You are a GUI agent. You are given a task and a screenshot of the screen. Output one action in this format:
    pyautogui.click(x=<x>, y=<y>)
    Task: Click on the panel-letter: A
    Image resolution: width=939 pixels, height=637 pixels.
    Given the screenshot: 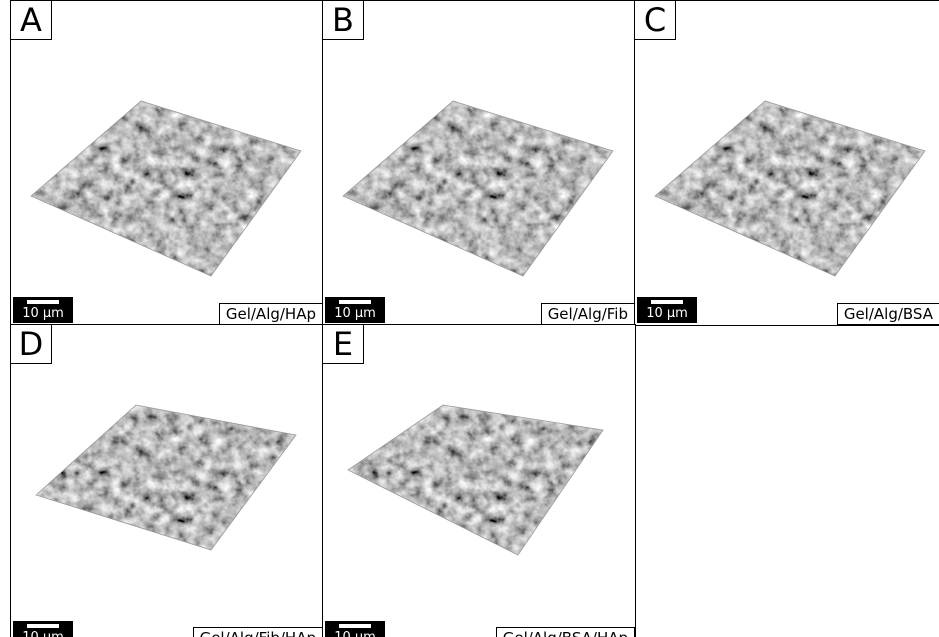 What is the action you would take?
    pyautogui.click(x=31, y=20)
    